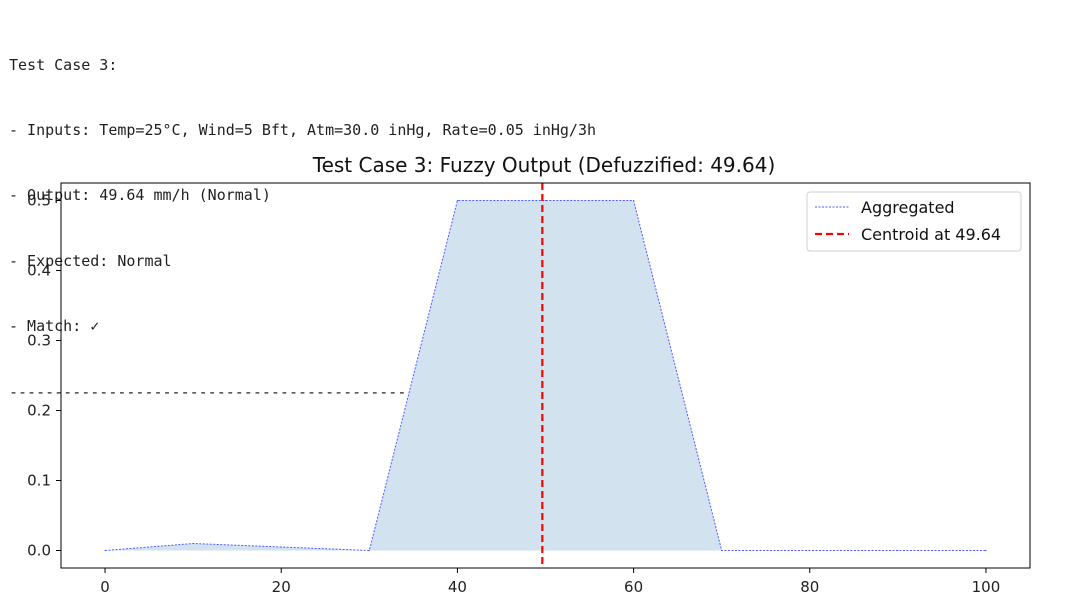 The image size is (1065, 607). I want to click on x-tick-label: 40, so click(457, 587).